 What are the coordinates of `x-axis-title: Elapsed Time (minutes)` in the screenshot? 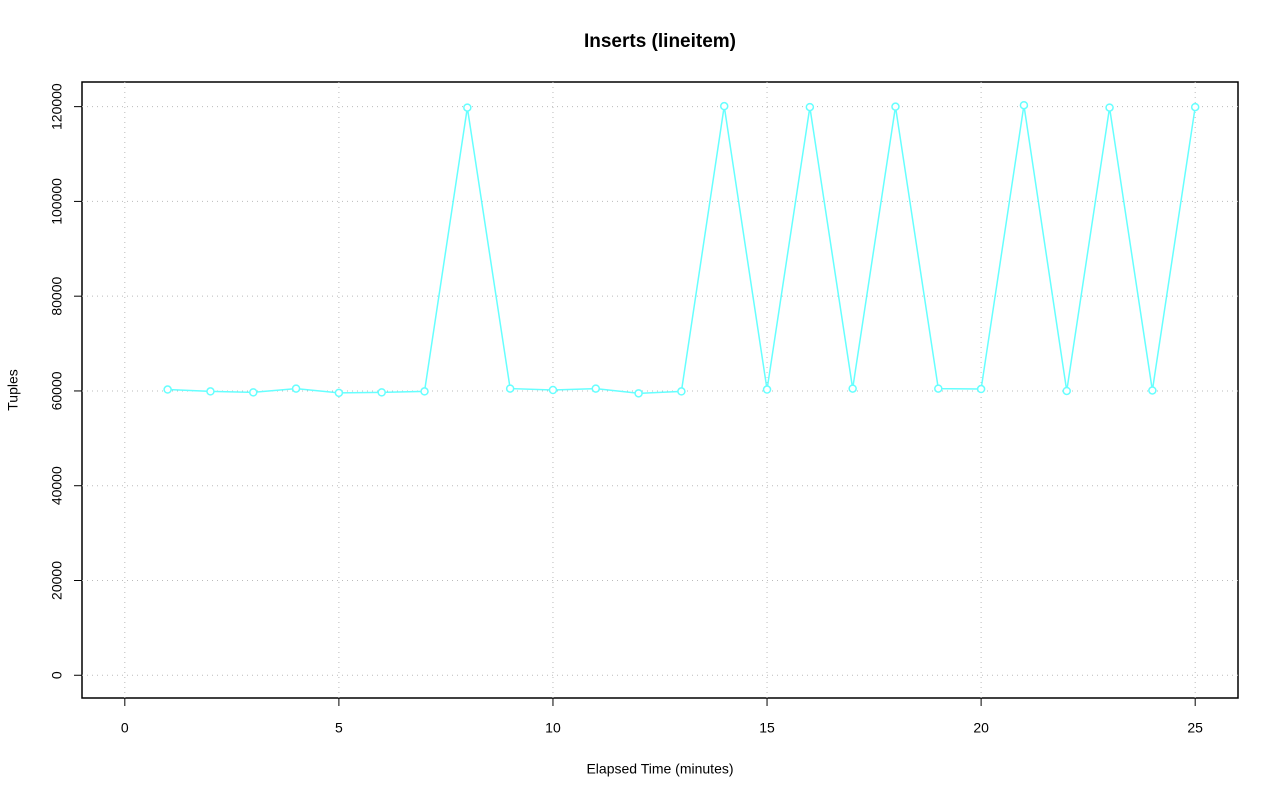 It's located at (659, 769).